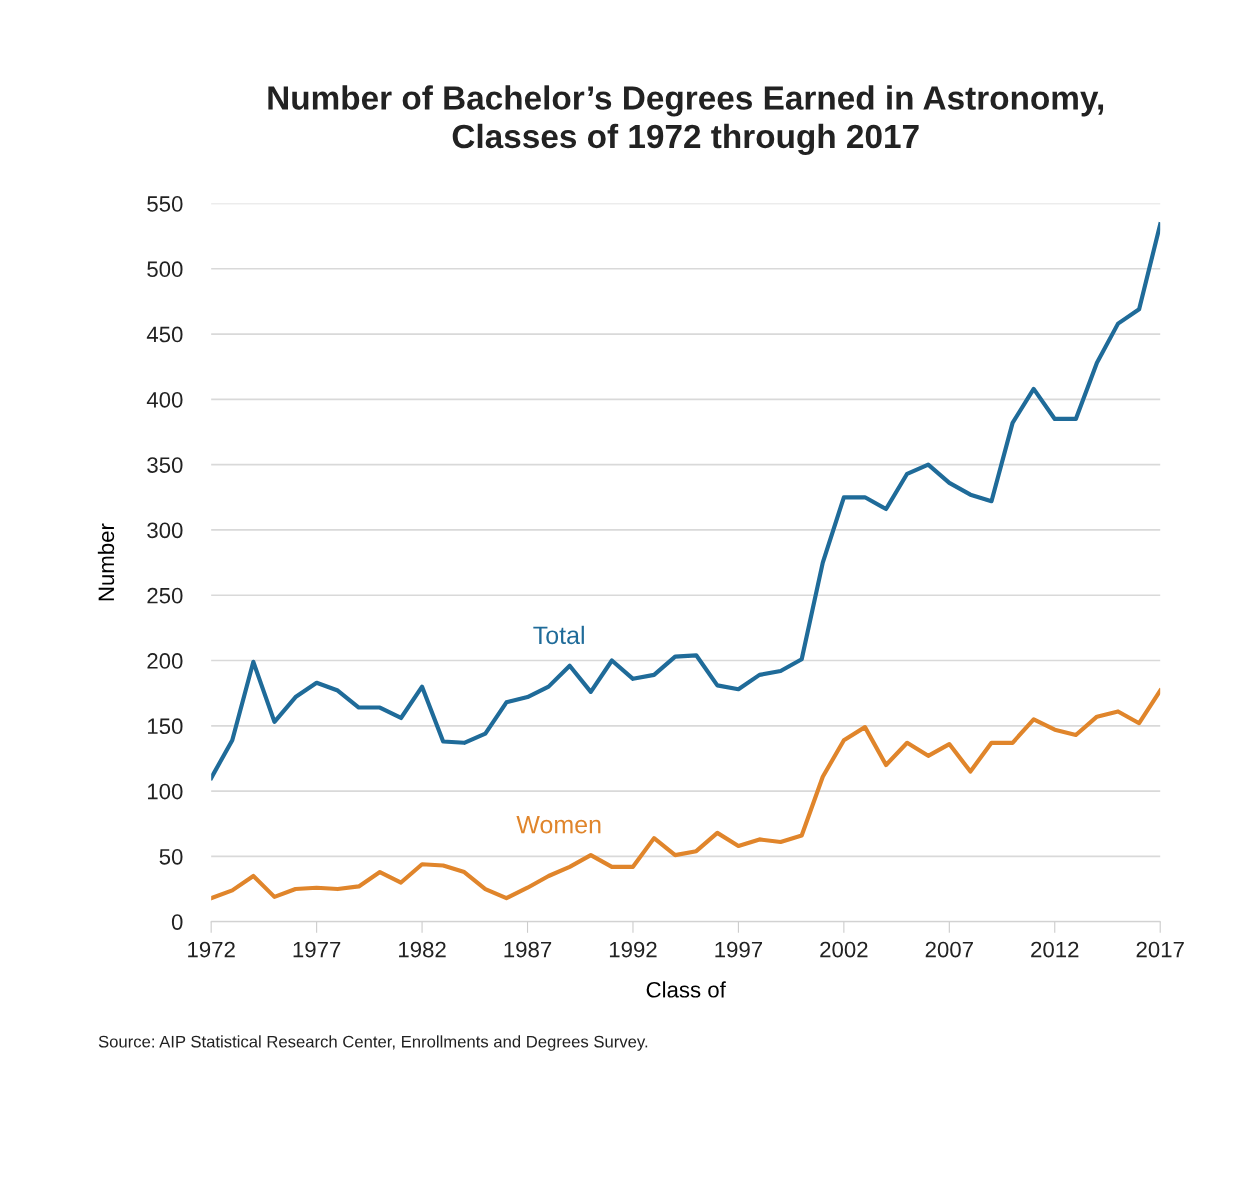  I want to click on line-series, so click(686, 794).